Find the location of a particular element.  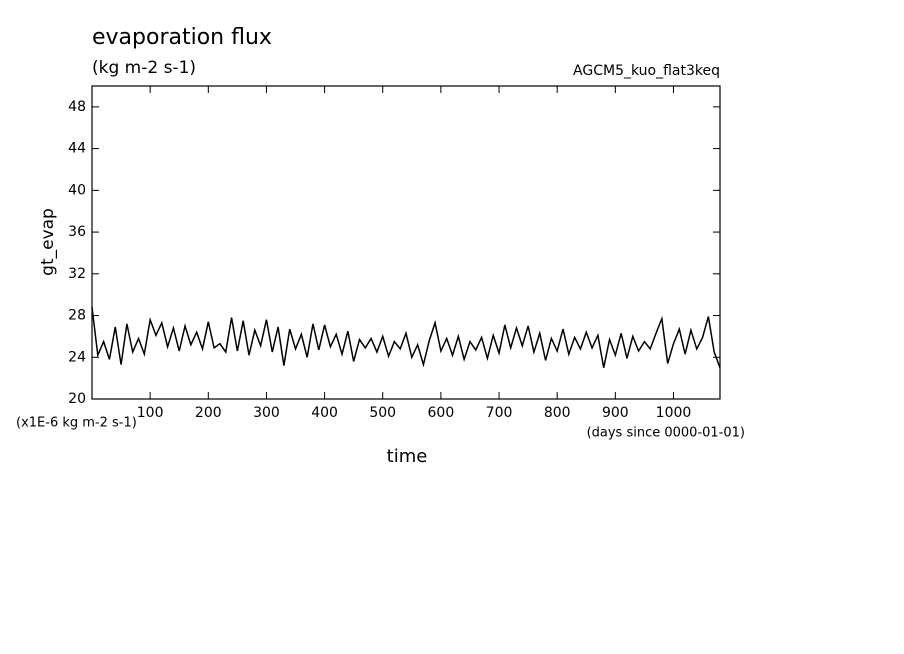

chart-title: evaporation flux is located at coordinates (182, 37).